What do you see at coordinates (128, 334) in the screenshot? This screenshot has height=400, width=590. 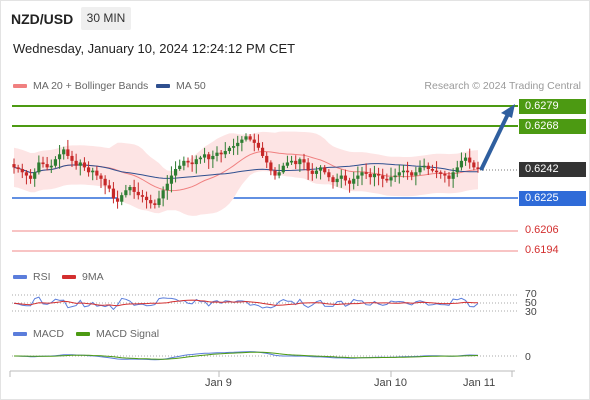 I see `macd-signal-label: MACD Signal` at bounding box center [128, 334].